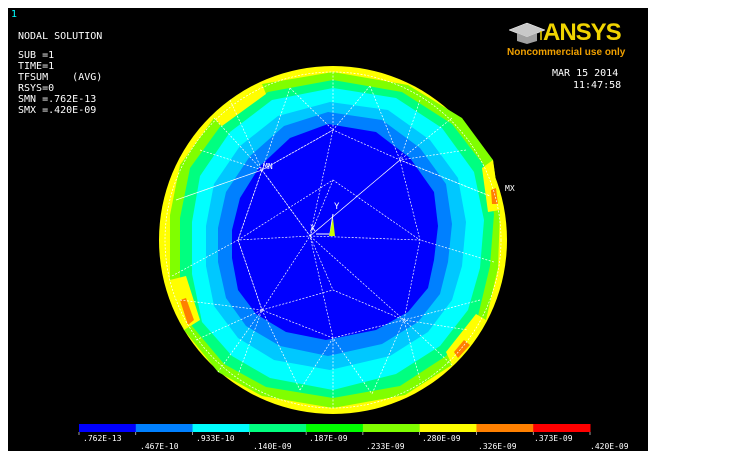  I want to click on logo-wordmark: ANSYS, so click(582, 32).